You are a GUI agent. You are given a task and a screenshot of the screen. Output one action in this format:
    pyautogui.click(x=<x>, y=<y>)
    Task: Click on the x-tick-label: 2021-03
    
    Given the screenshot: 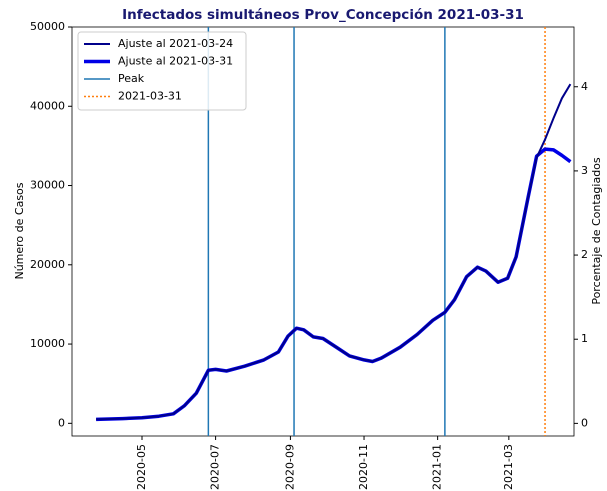 What is the action you would take?
    pyautogui.click(x=508, y=467)
    